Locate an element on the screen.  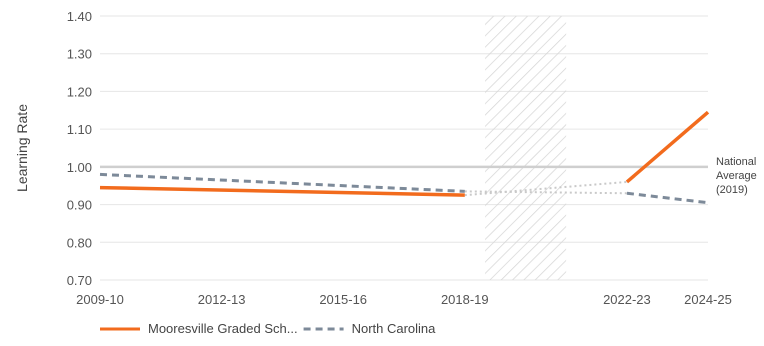
legend: Mooresville Graded Sch... North Carolina is located at coordinates (268, 328).